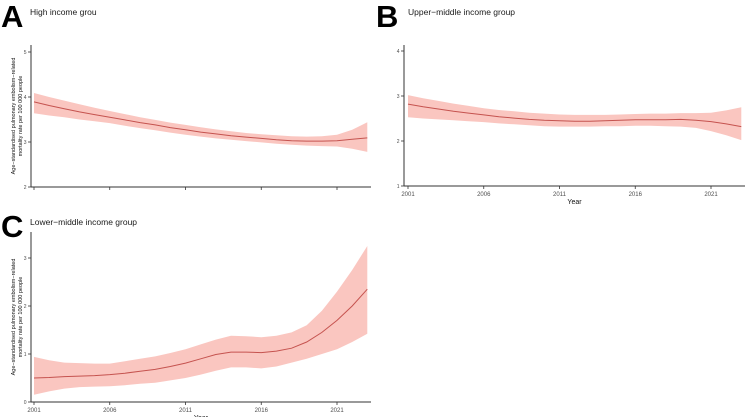  I want to click on x-tick-labels, so click(185, 188).